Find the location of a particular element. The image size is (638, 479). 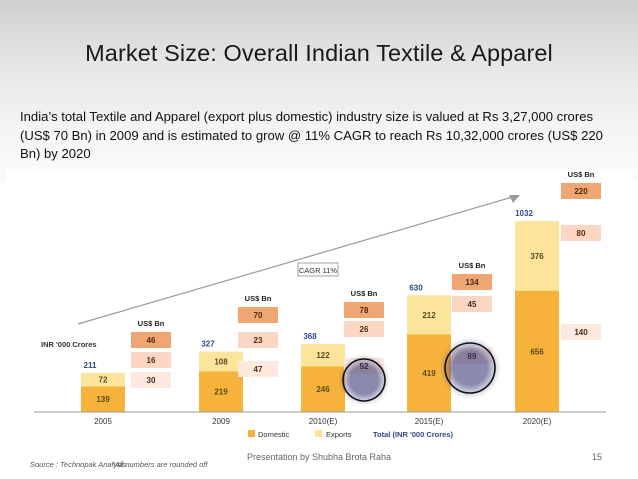

usd-total-box-2009 is located at coordinates (258, 315).